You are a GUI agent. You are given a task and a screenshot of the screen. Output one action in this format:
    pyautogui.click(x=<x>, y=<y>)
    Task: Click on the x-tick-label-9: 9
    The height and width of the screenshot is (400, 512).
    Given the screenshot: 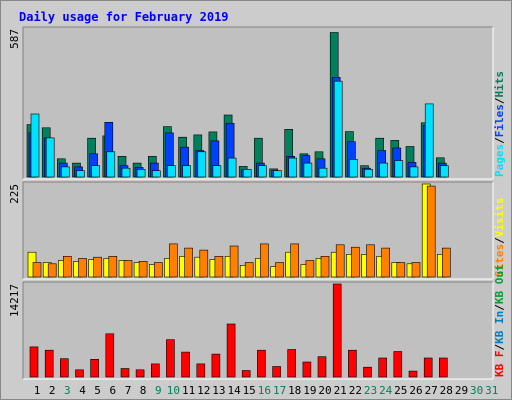 What is the action you would take?
    pyautogui.click(x=158, y=390)
    